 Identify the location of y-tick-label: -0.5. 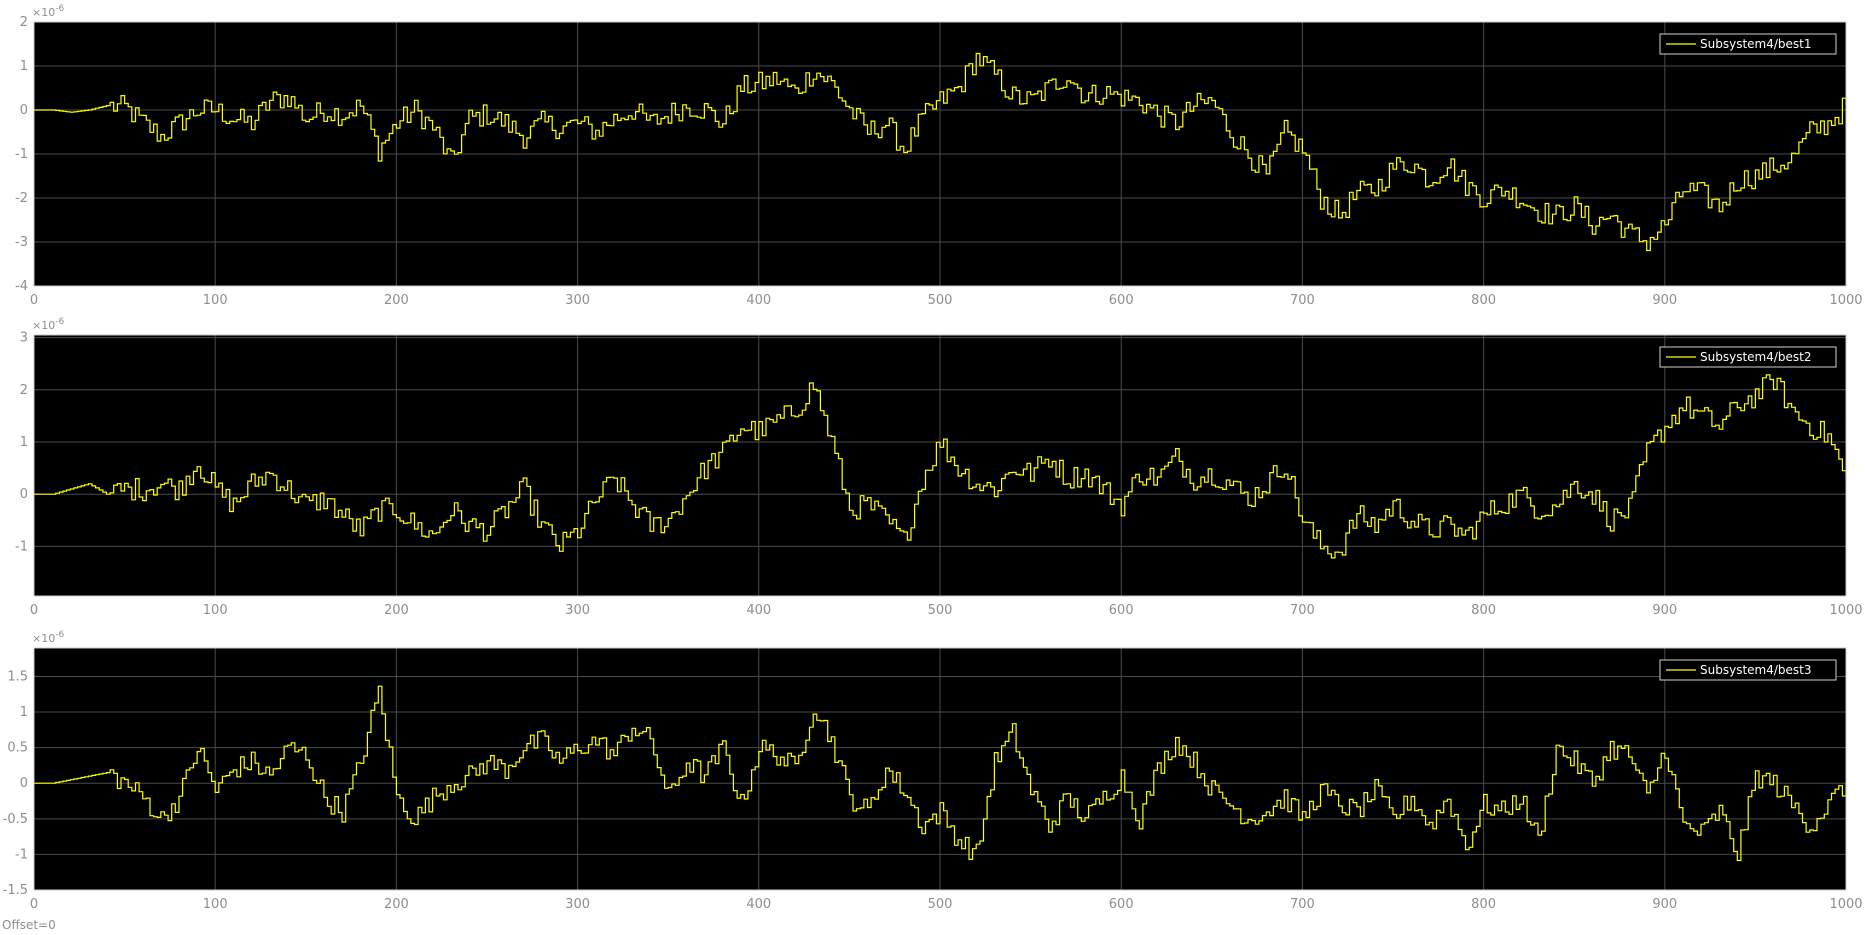
(15, 819).